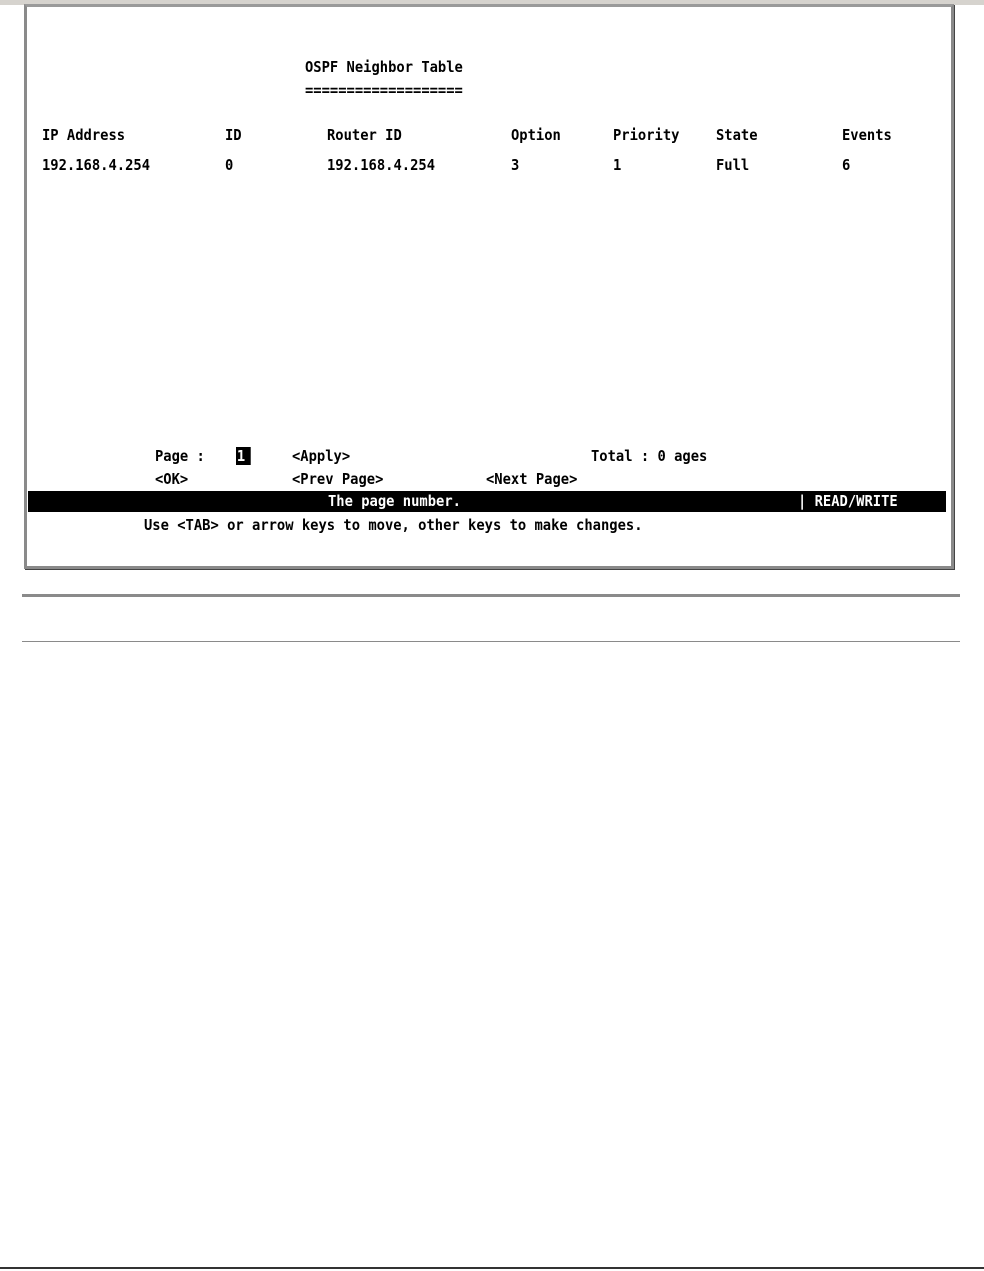 The image size is (984, 1271). Describe the element at coordinates (646, 135) in the screenshot. I see `header-priority: Priority` at that location.